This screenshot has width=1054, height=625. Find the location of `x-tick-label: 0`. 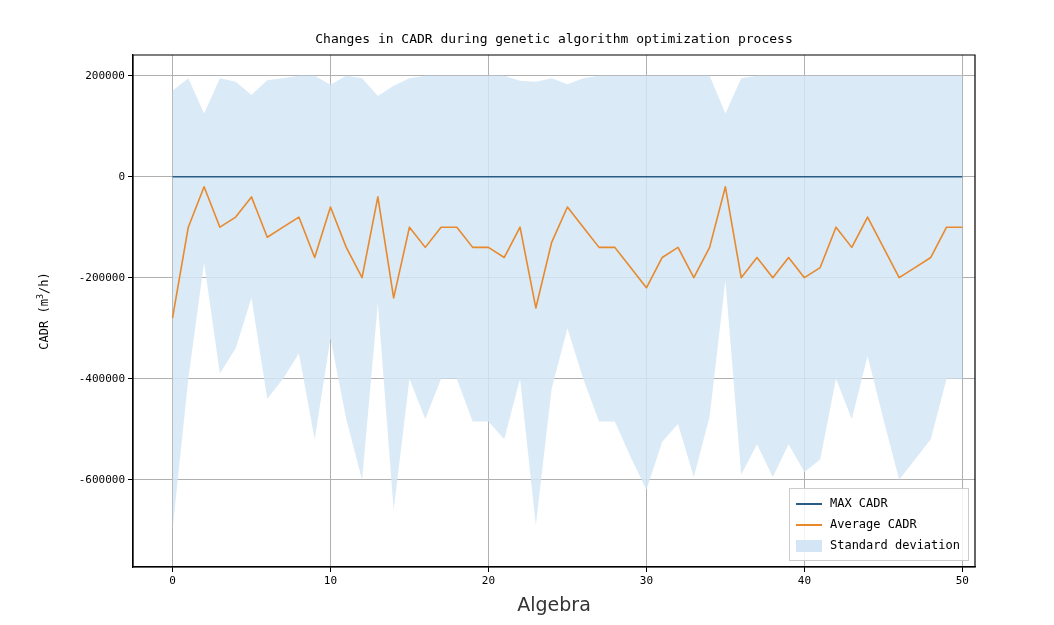

x-tick-label: 0 is located at coordinates (172, 581).